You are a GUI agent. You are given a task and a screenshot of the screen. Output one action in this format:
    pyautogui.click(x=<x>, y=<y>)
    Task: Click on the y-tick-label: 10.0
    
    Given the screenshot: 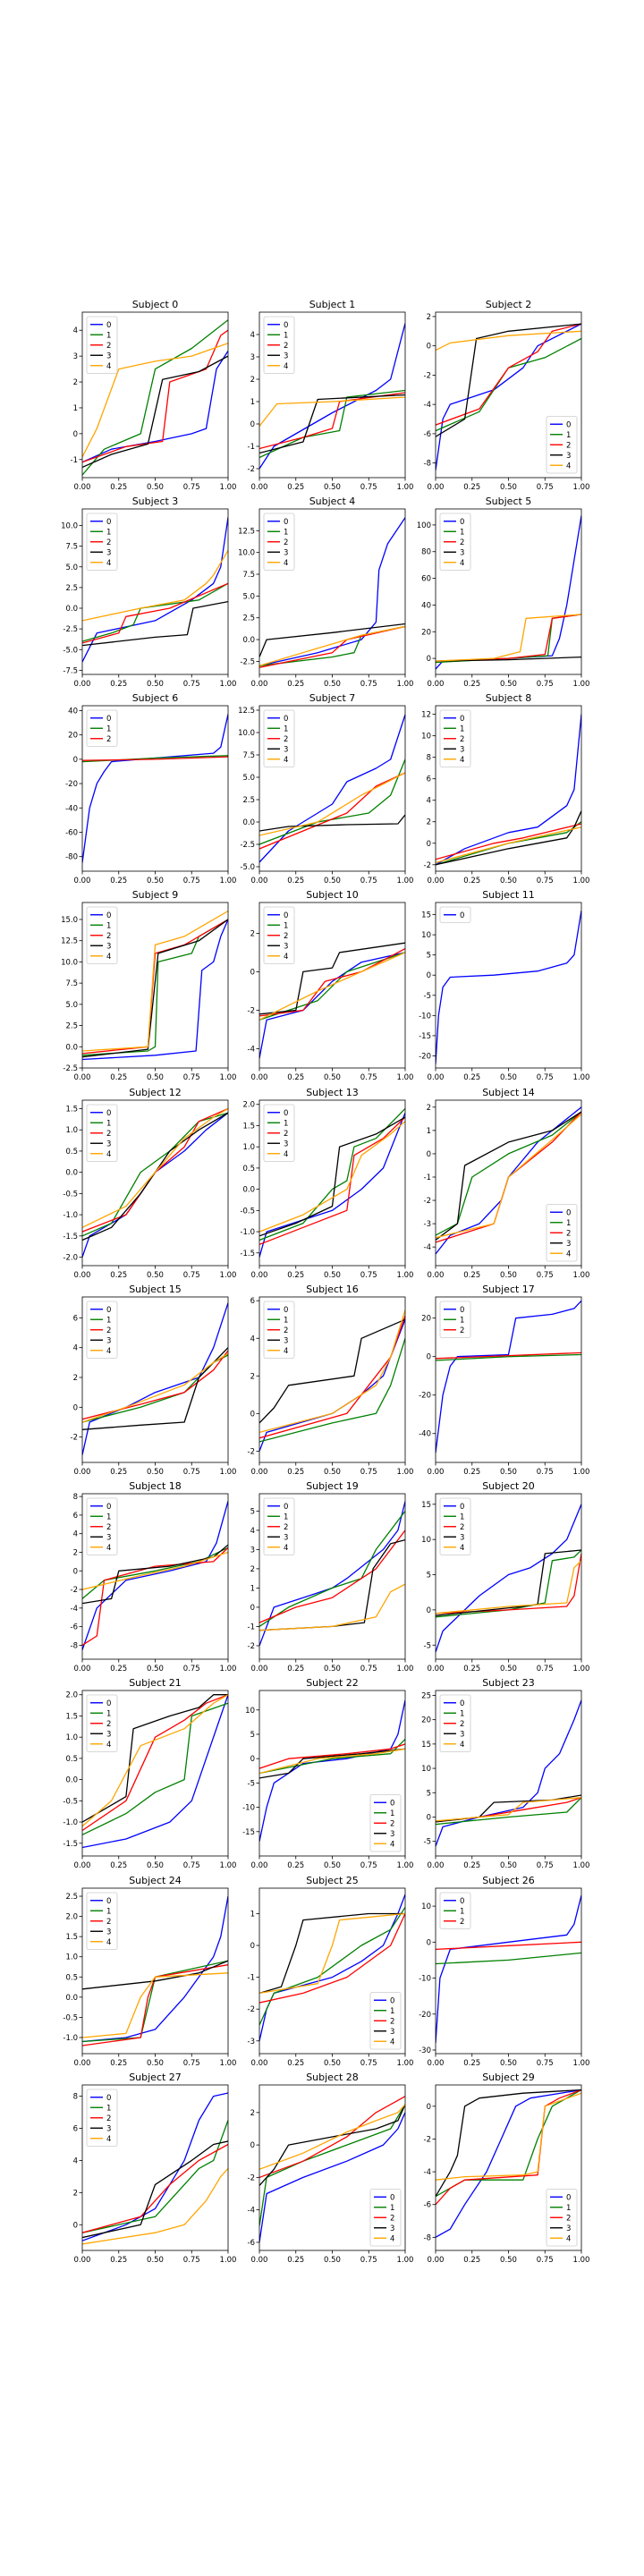 What is the action you would take?
    pyautogui.click(x=69, y=526)
    